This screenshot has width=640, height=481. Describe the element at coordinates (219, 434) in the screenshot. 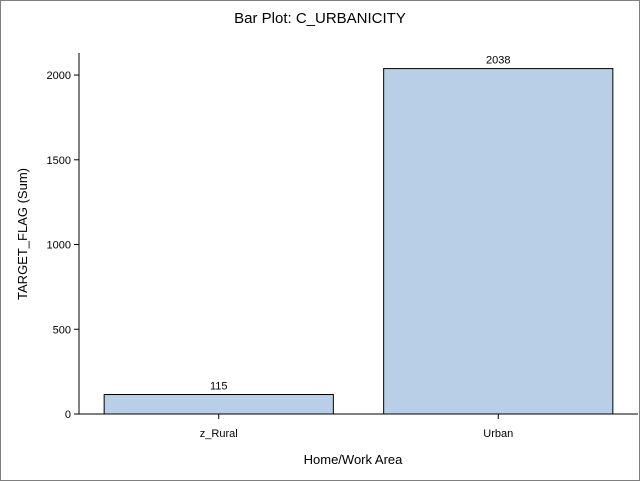

I see `x-tick-label: z_Rural` at that location.